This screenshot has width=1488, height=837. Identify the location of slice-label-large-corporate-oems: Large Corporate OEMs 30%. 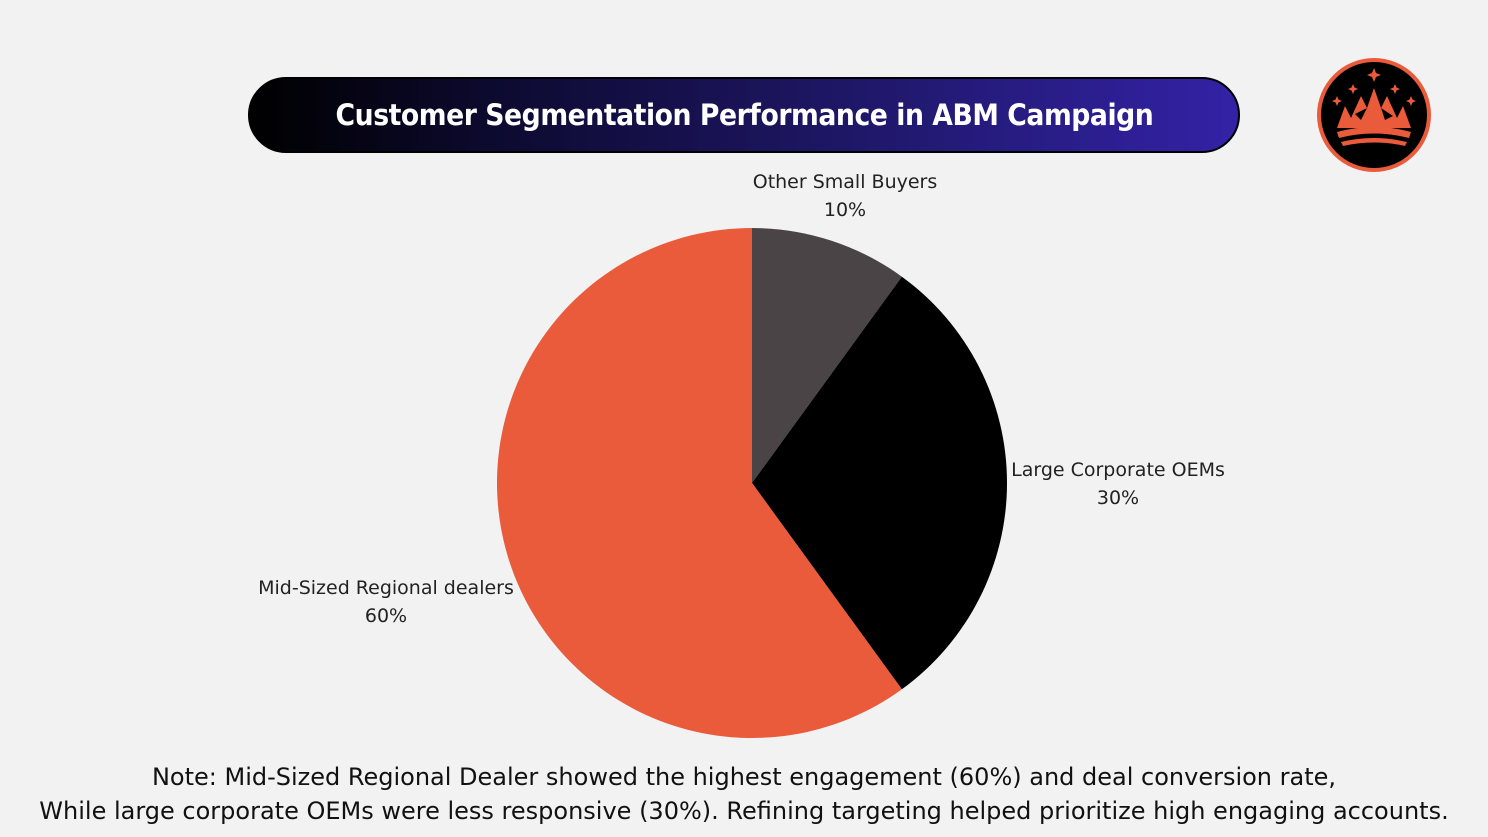
(1118, 484).